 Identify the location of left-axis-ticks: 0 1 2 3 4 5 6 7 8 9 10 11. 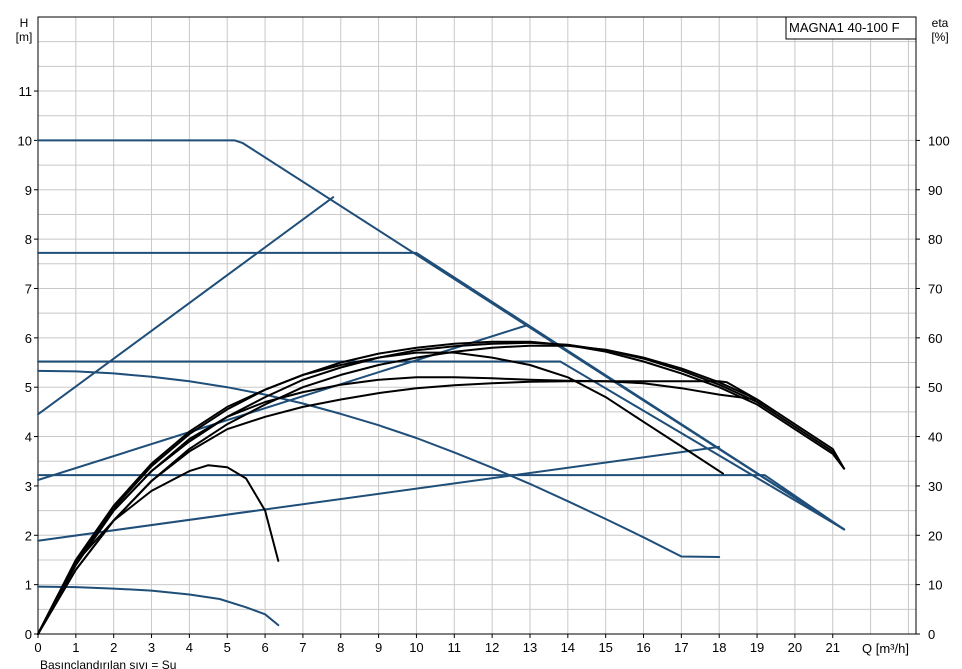
(28, 363).